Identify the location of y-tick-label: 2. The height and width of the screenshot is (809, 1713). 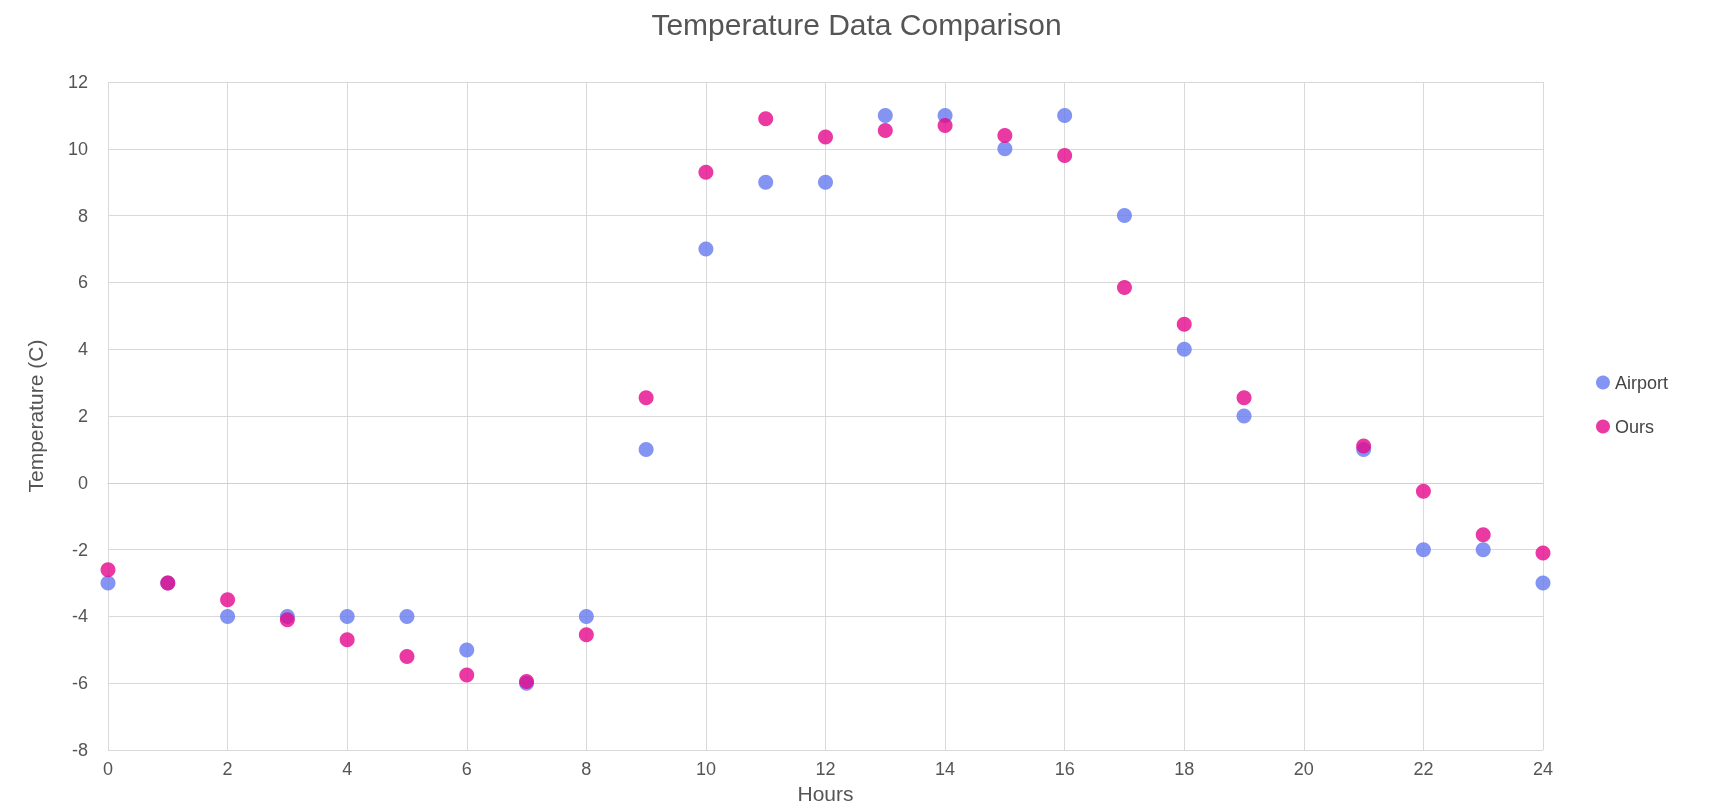
(82, 416).